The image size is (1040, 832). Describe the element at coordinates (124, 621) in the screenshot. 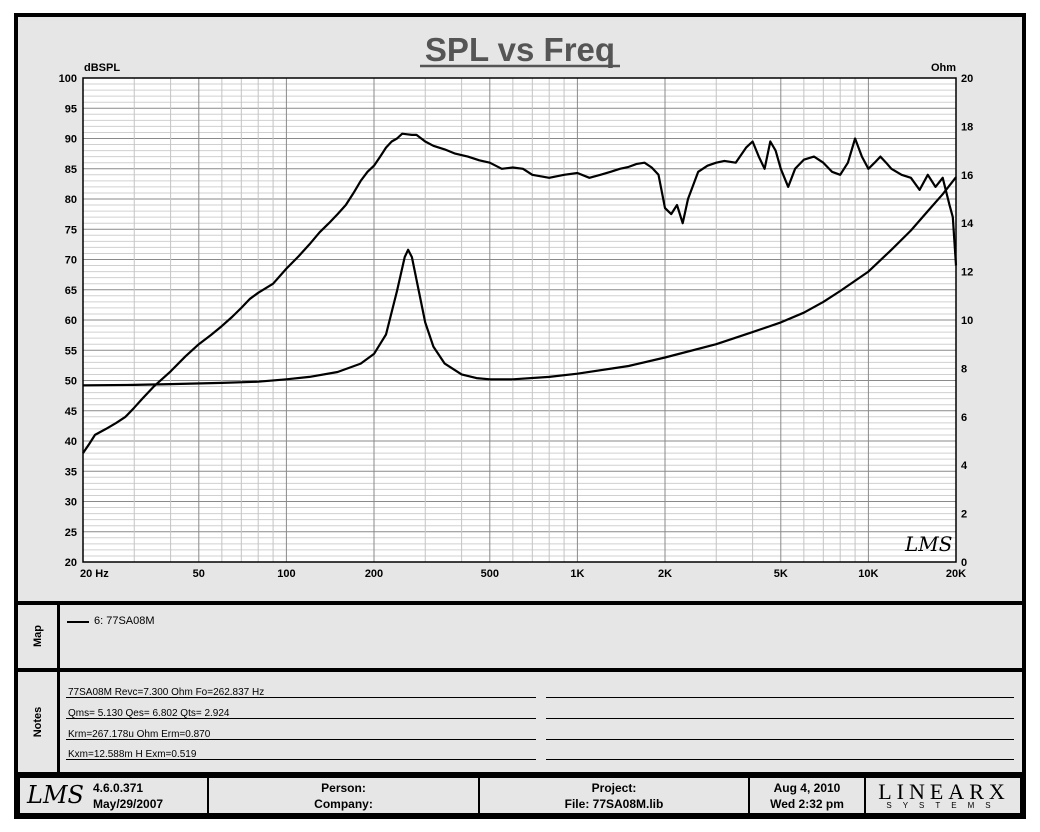

I see `legend-label: 6: 77SA08M` at that location.